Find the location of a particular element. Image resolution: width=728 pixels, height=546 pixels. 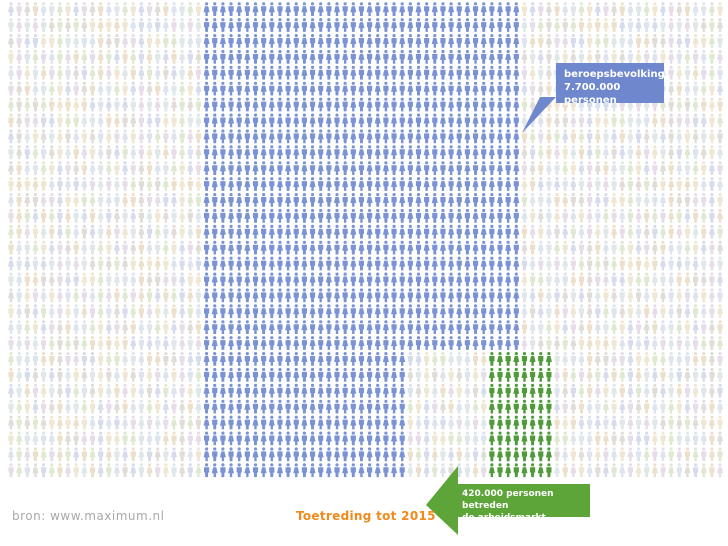

entrant-person is located at coordinates (500, 374).